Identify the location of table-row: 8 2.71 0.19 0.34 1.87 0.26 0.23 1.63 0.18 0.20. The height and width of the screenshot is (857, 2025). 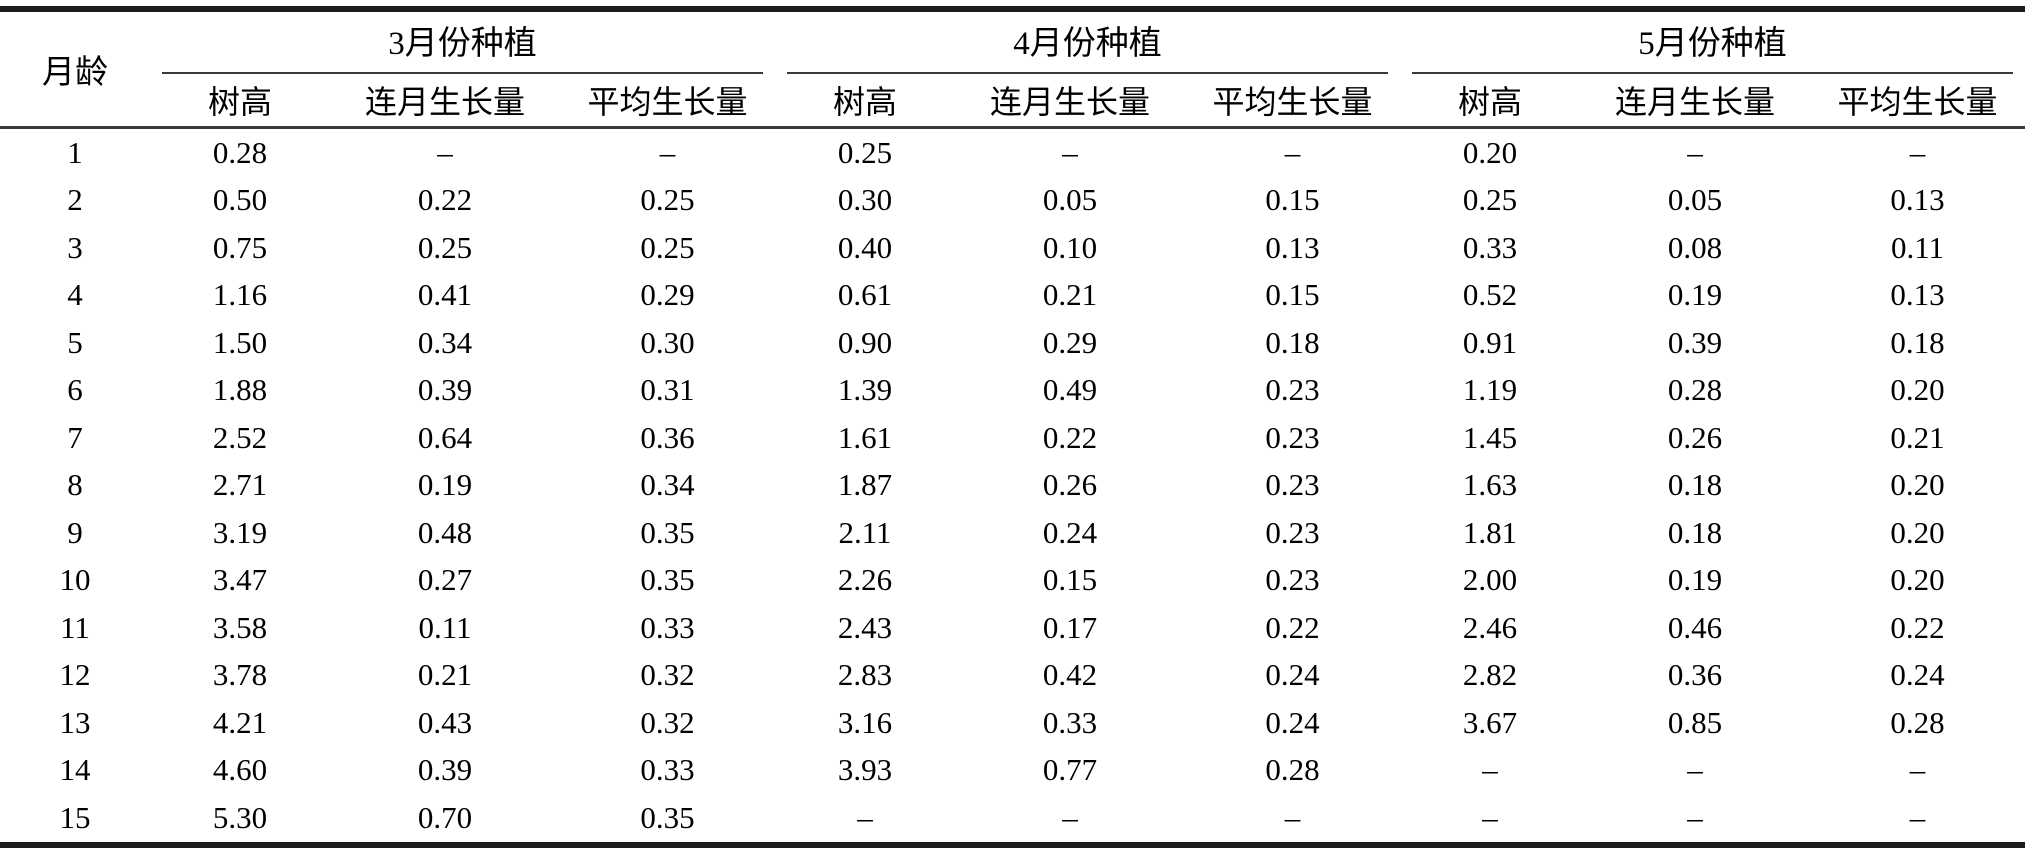
(1012, 486).